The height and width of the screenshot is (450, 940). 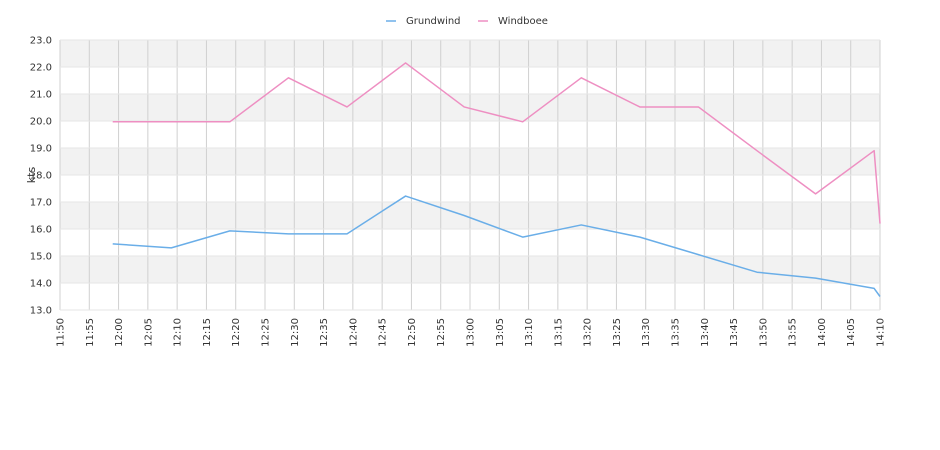 I want to click on x-tick-label: 12:35, so click(x=324, y=332).